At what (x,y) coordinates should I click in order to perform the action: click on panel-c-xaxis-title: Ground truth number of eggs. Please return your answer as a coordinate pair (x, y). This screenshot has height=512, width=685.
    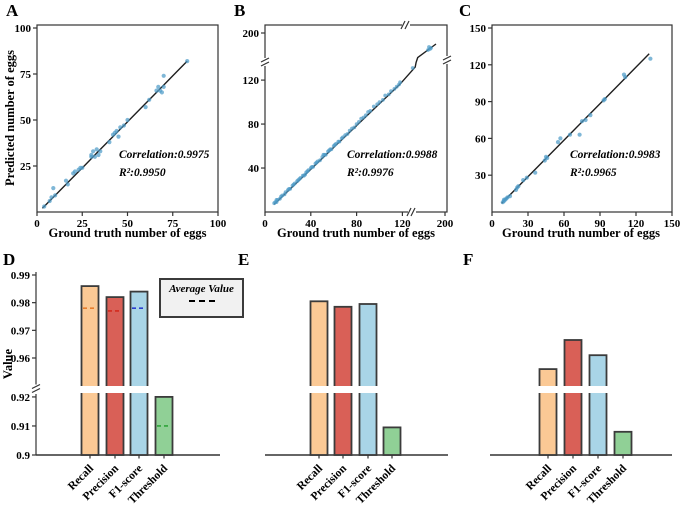
    Looking at the image, I should click on (581, 233).